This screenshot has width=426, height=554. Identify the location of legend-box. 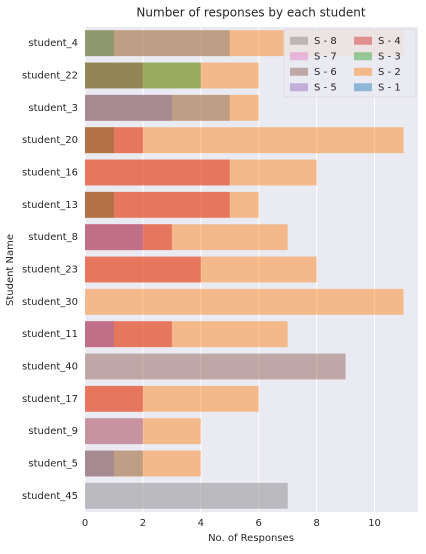
(350, 63).